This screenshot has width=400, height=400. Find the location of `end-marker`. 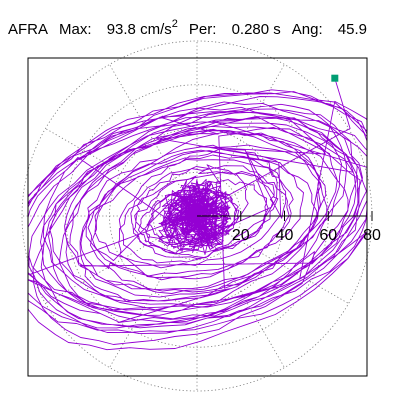

end-marker is located at coordinates (335, 78).